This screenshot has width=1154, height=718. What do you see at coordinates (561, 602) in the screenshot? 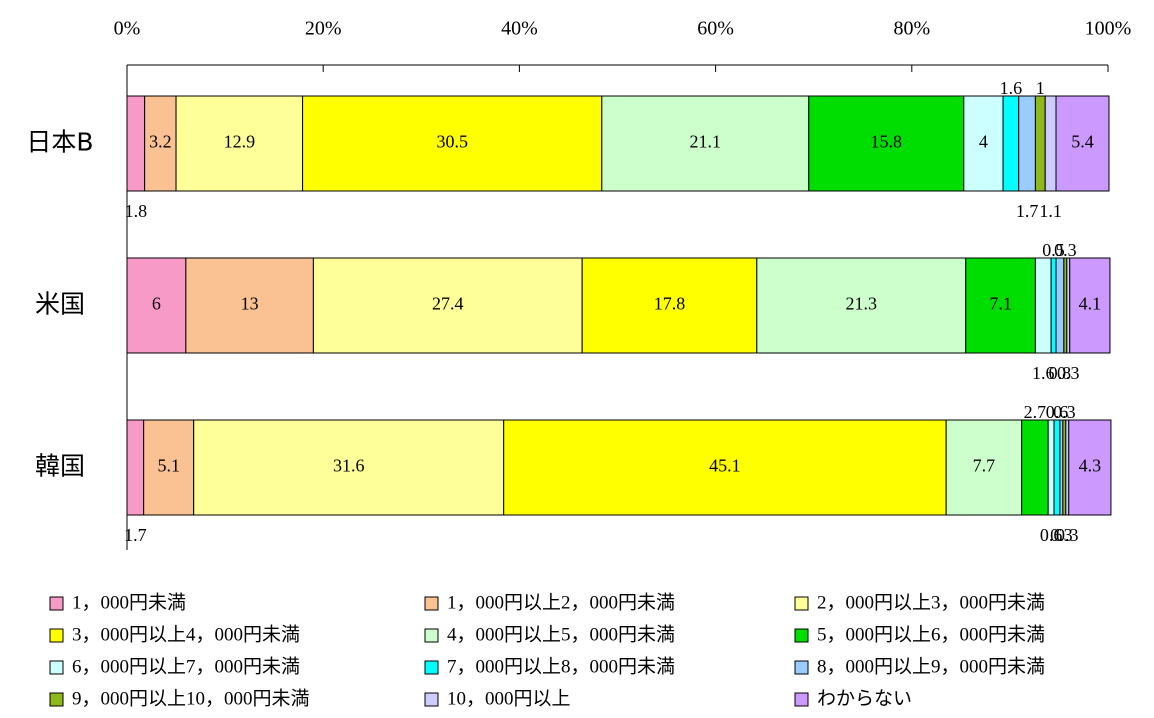
I see `legend-label: 1，000円以上2，000円未満` at bounding box center [561, 602].